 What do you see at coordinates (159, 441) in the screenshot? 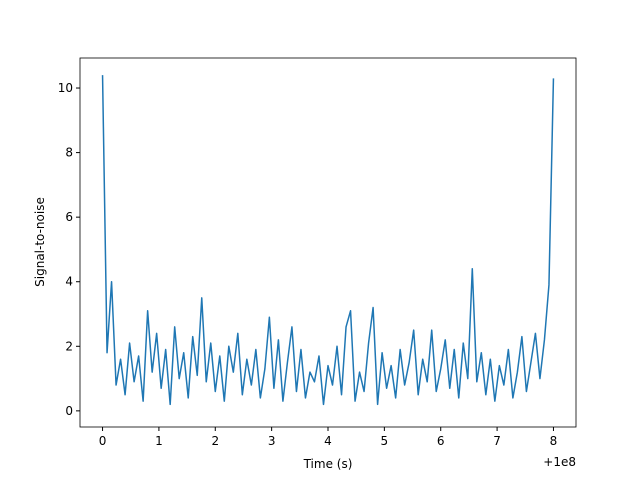
I see `x-tick-label: 1` at bounding box center [159, 441].